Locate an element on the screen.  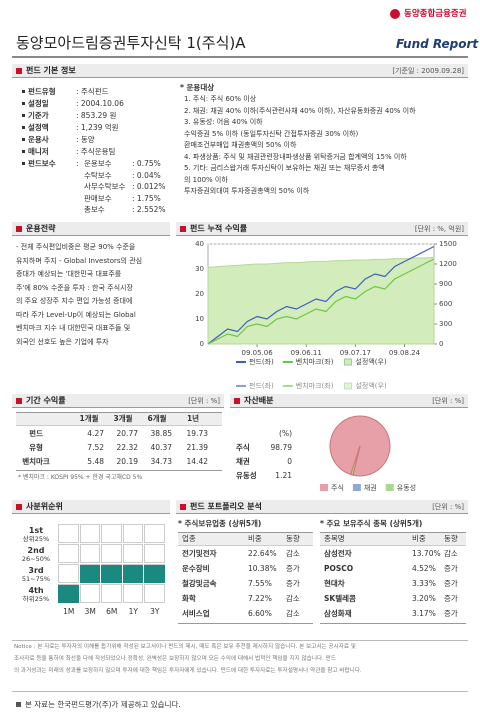
asset-value: 98.79 is located at coordinates (281, 447).